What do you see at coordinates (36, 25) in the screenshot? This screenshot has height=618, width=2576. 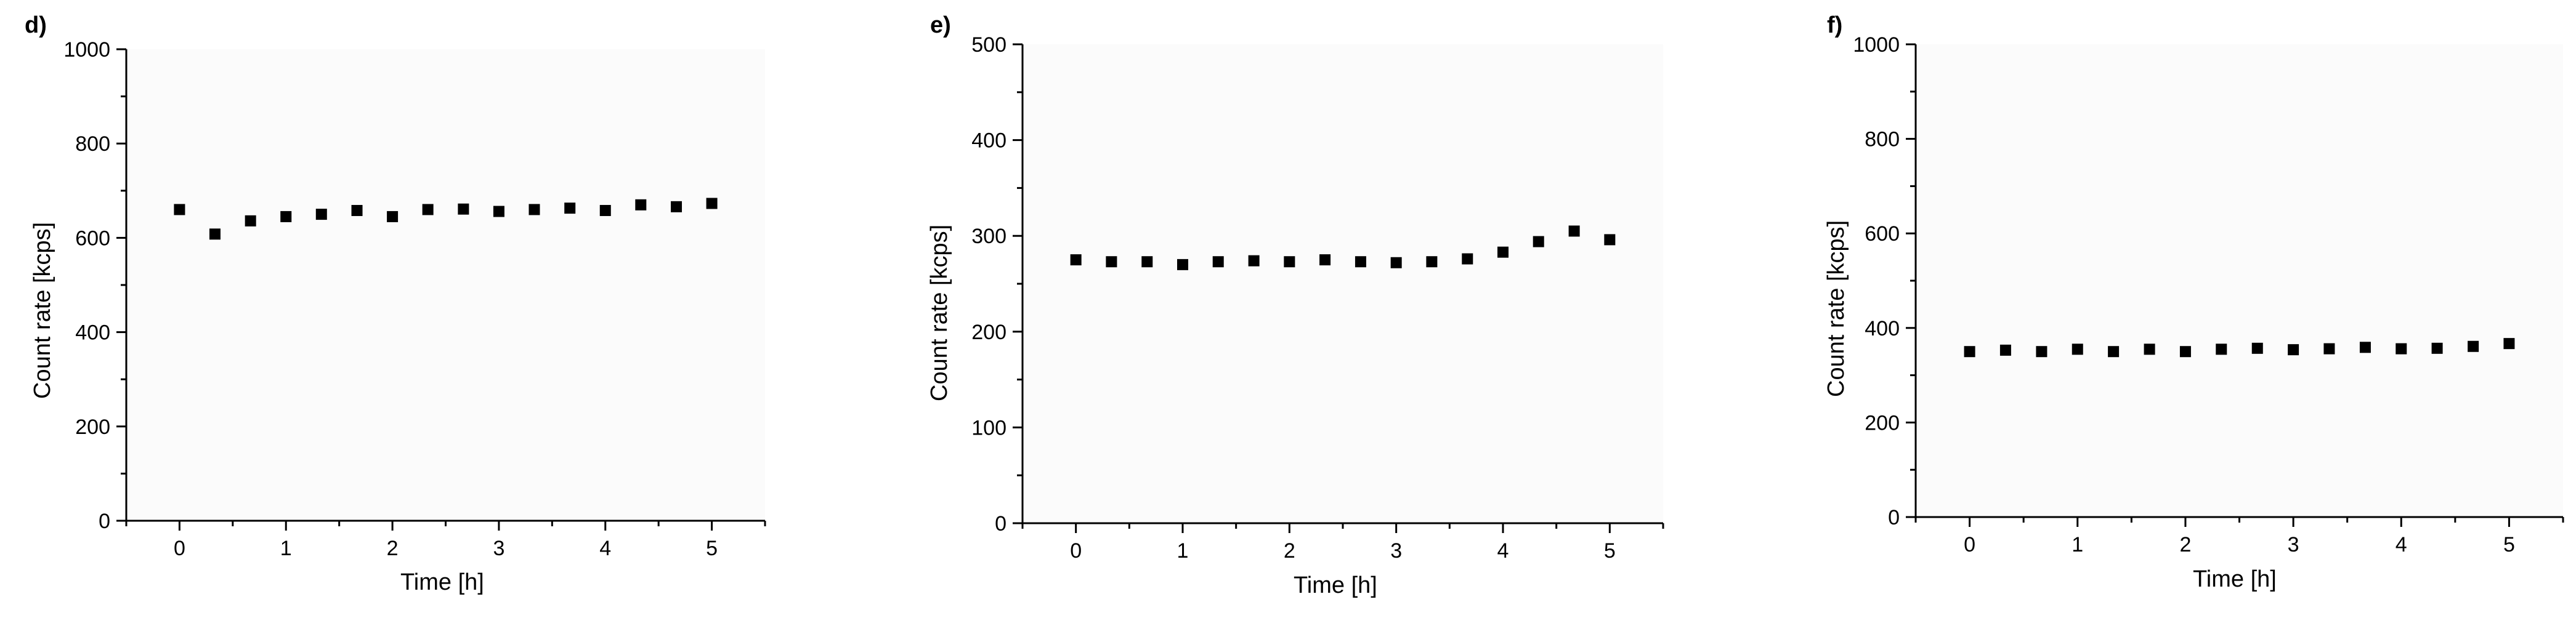 I see `panel-label: d)` at bounding box center [36, 25].